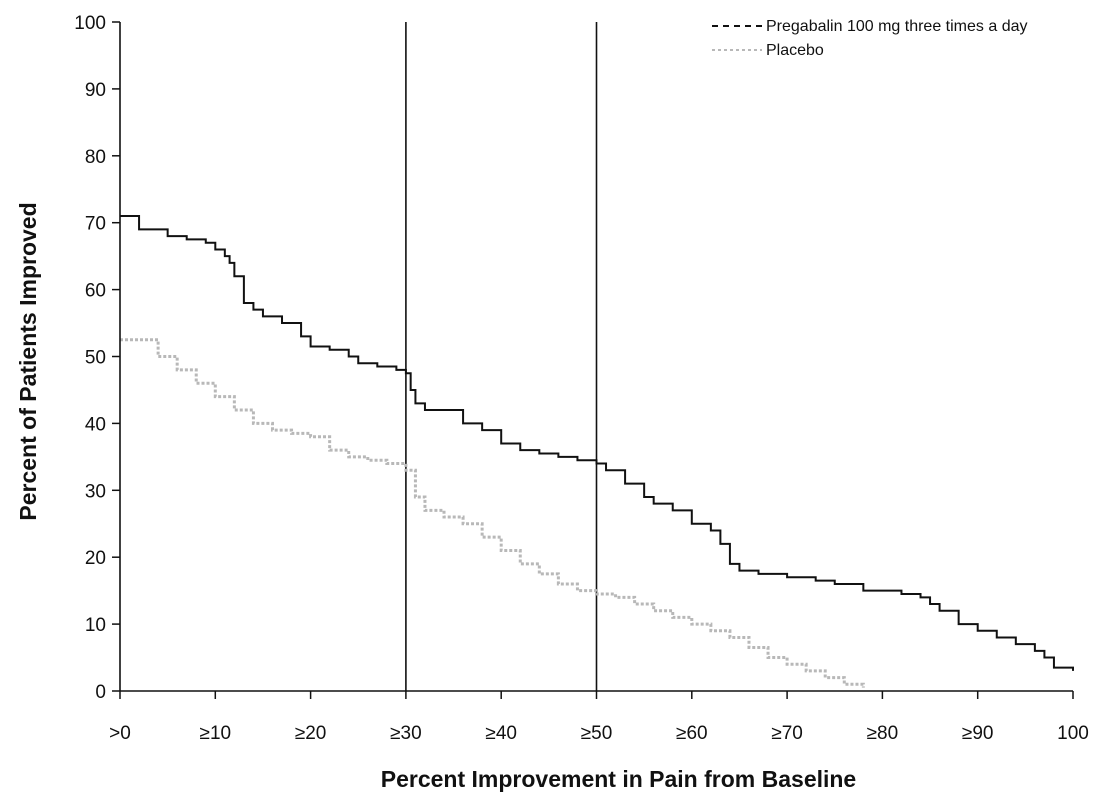  What do you see at coordinates (501, 356) in the screenshot?
I see `reference-lines` at bounding box center [501, 356].